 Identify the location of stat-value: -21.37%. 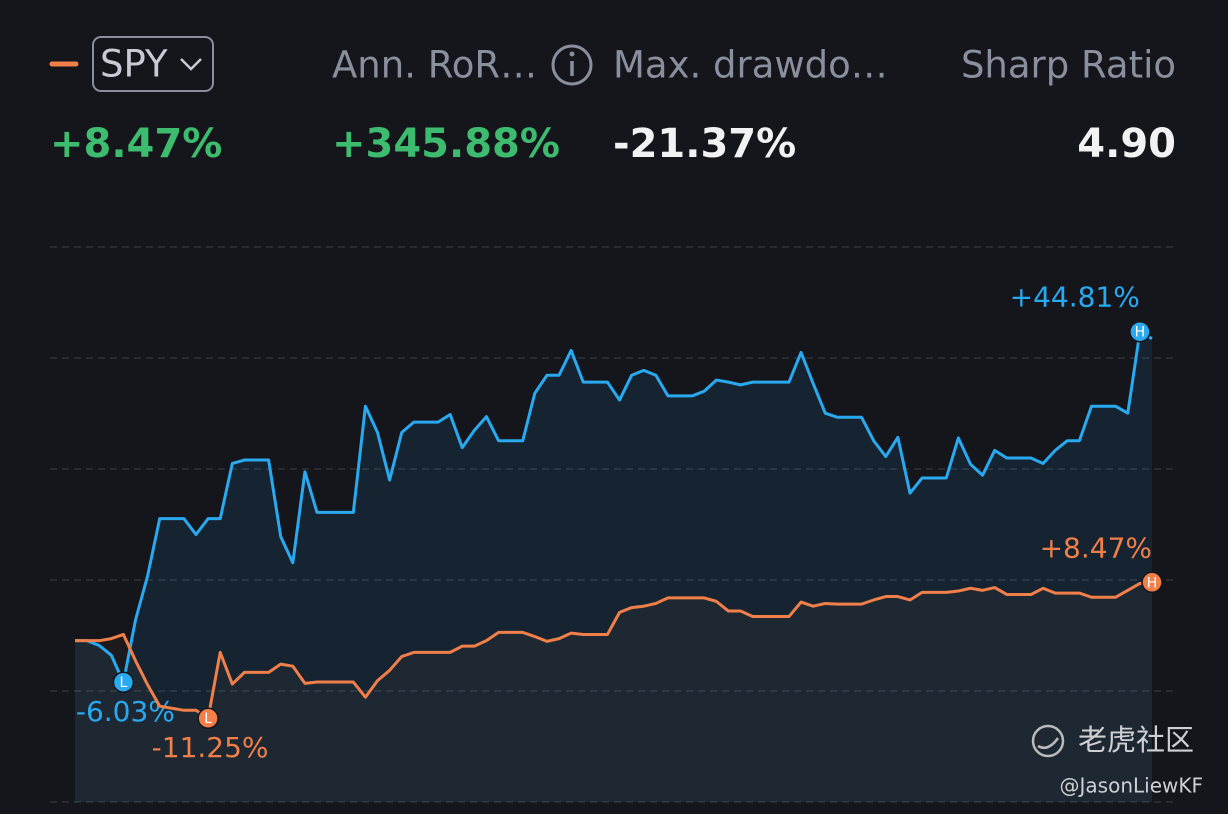
(704, 144).